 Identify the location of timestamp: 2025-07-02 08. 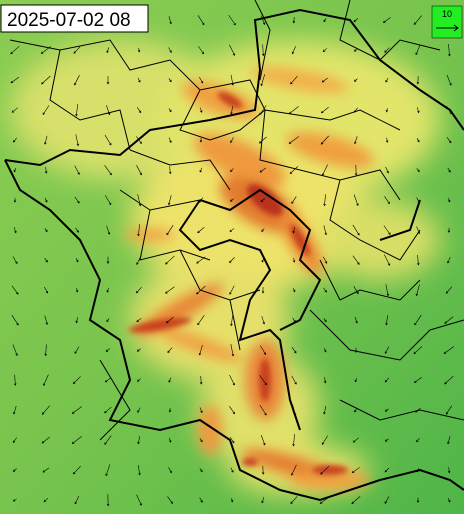
(69, 20).